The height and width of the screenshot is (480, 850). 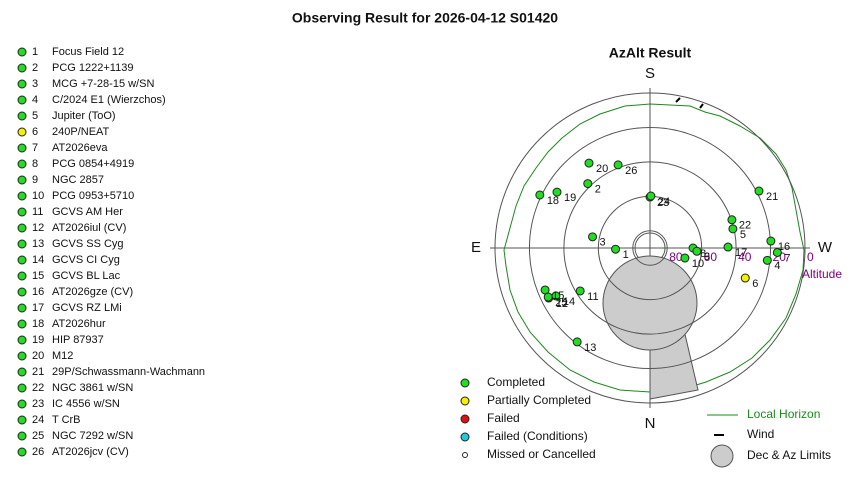 What do you see at coordinates (703, 254) in the screenshot?
I see `target-label: 8` at bounding box center [703, 254].